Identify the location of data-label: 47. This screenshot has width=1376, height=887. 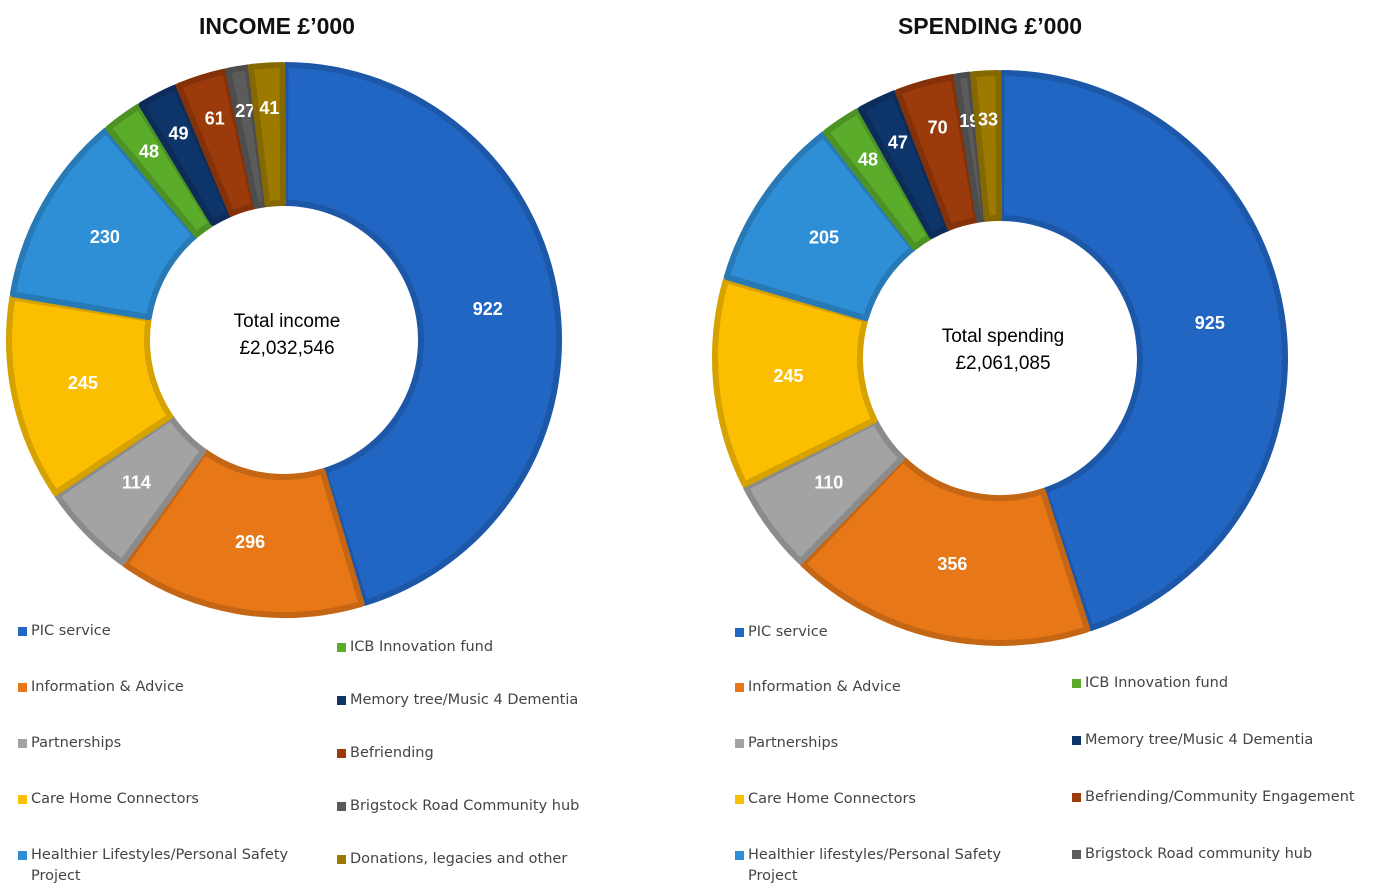
(898, 142).